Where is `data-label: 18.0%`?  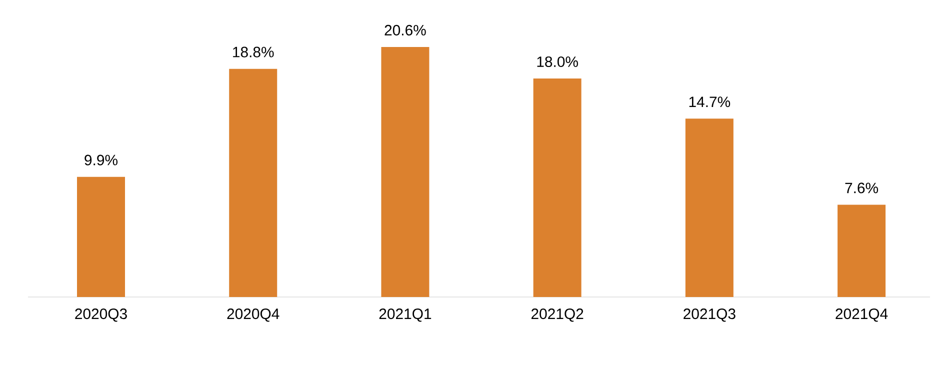 data-label: 18.0% is located at coordinates (557, 62).